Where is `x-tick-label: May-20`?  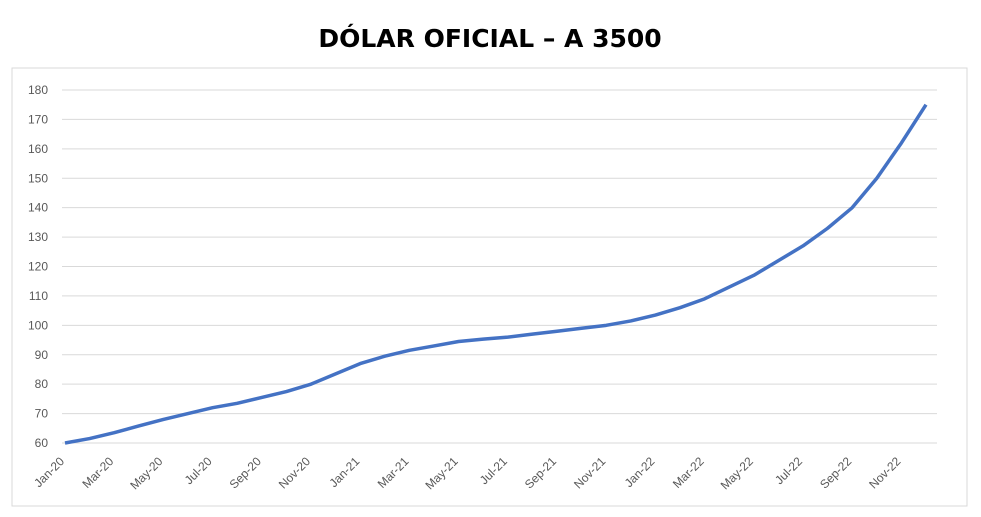
x-tick-label: May-20 is located at coordinates (146, 473).